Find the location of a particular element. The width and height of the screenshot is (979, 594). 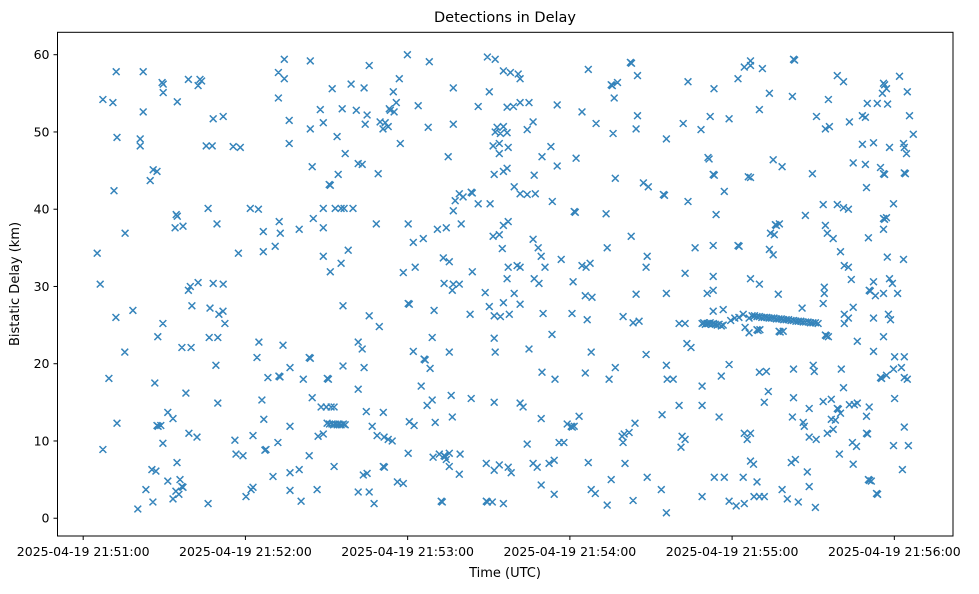

x-tick-label: 2025-04-19 21:56:00 is located at coordinates (894, 551).